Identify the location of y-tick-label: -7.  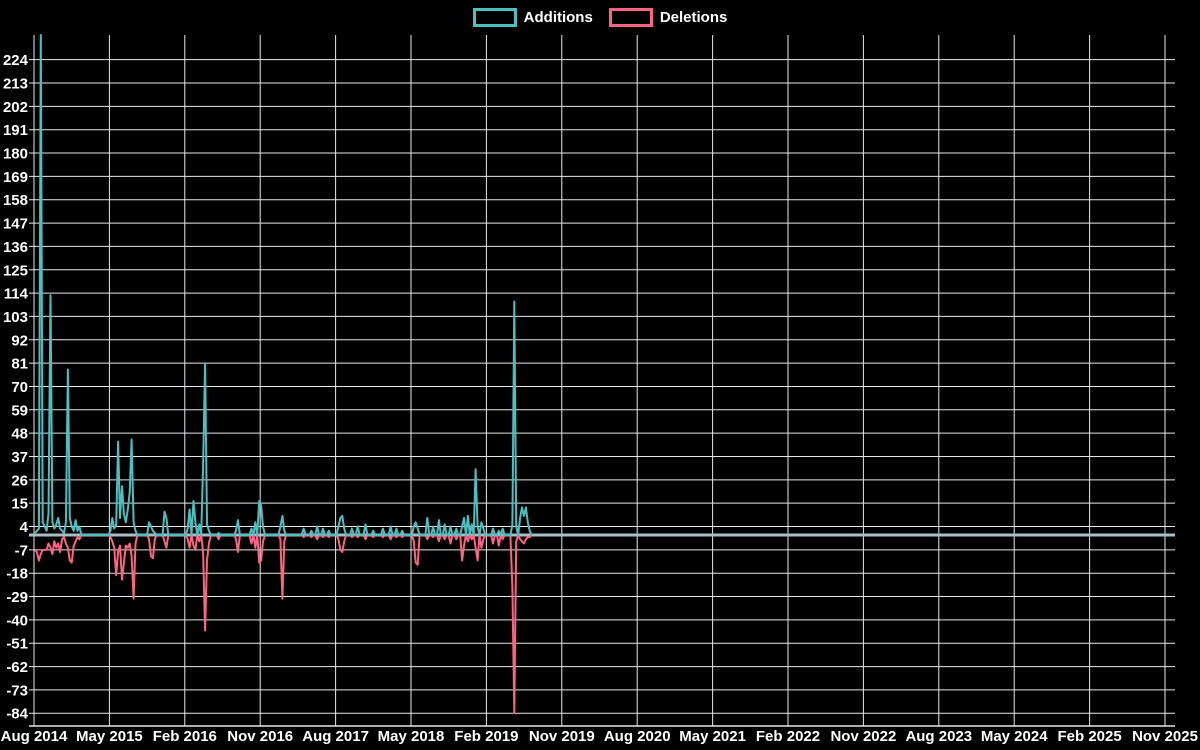
(21, 550).